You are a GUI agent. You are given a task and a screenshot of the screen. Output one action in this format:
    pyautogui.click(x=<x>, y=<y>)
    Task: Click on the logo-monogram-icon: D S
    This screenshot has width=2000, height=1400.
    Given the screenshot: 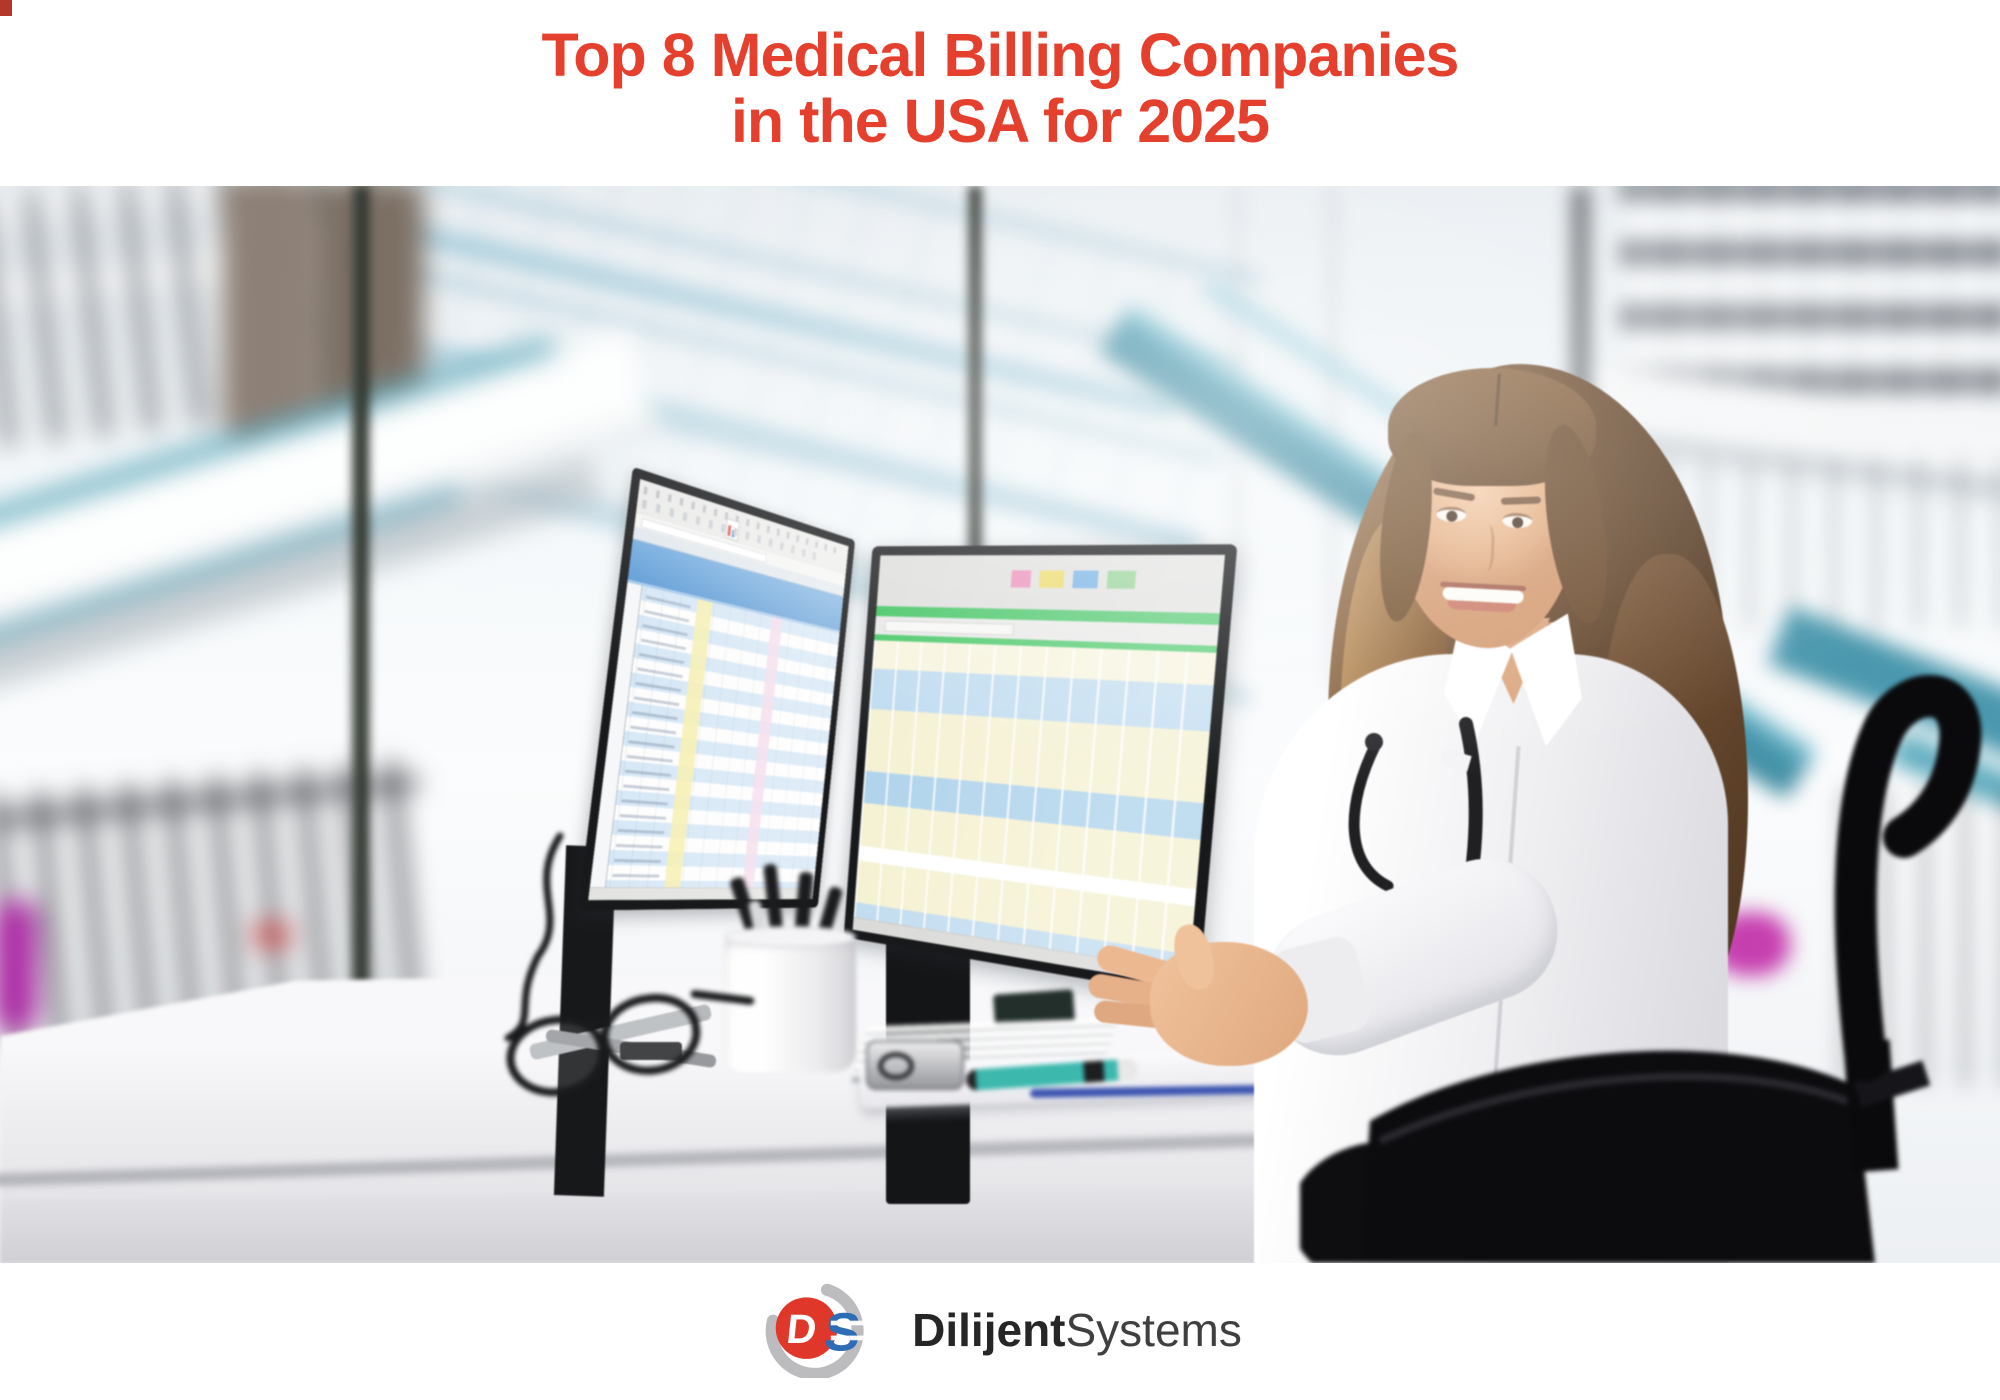 What is the action you would take?
    pyautogui.click(x=819, y=1330)
    